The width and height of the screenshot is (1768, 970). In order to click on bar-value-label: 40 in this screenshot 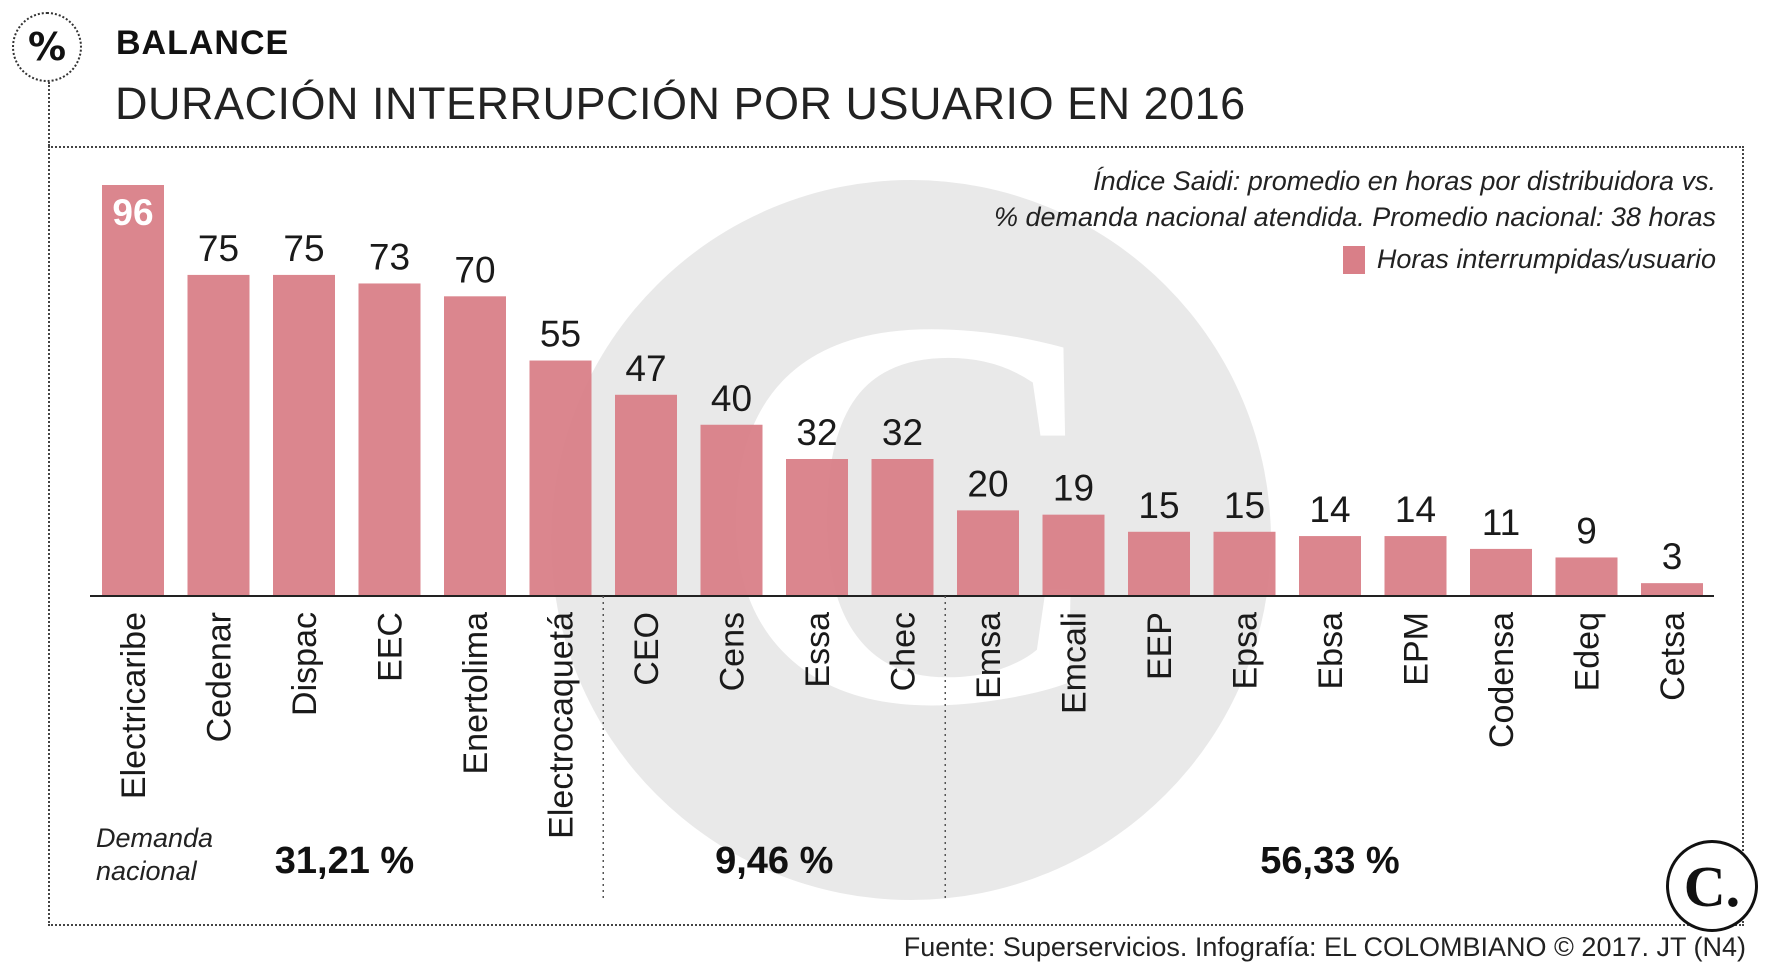, I will do `click(731, 398)`.